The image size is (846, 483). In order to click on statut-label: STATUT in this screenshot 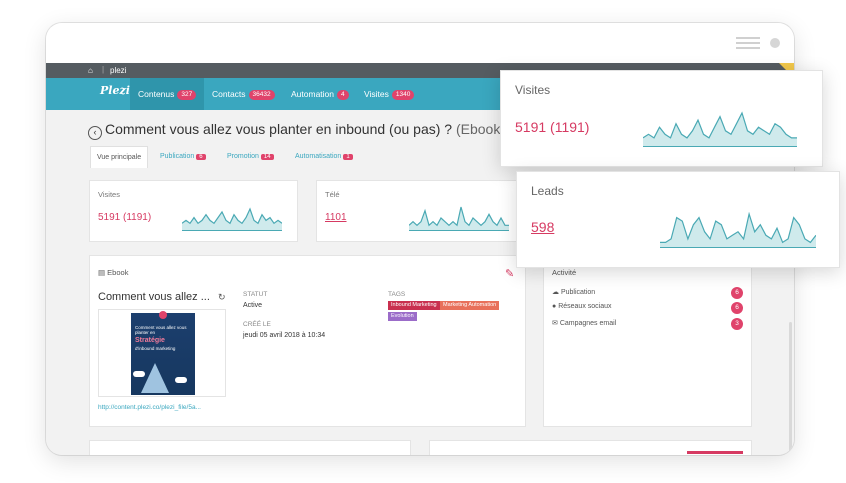, I will do `click(255, 294)`.